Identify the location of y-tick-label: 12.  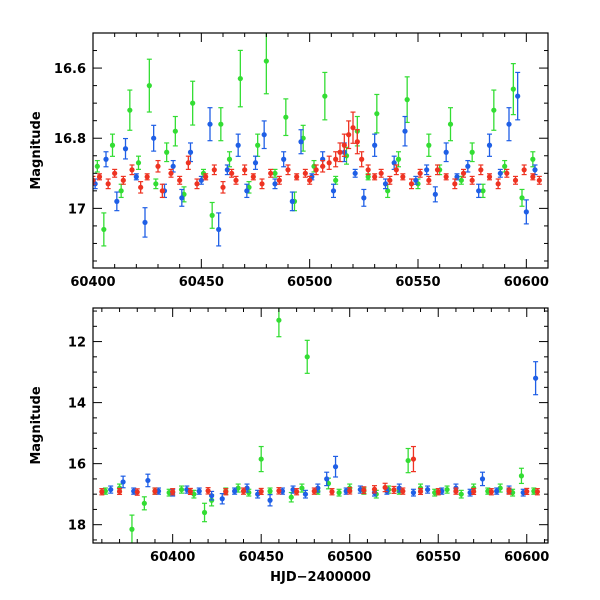
(77, 343).